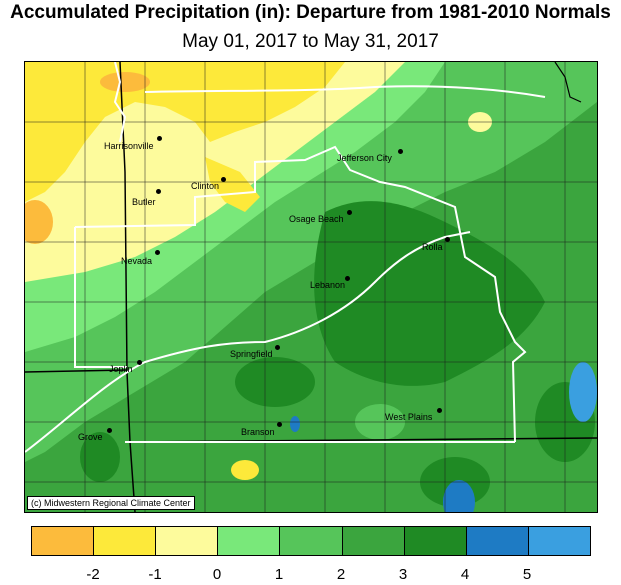 The image size is (621, 585). I want to click on legend-swatch-lt-minus2, so click(63, 541).